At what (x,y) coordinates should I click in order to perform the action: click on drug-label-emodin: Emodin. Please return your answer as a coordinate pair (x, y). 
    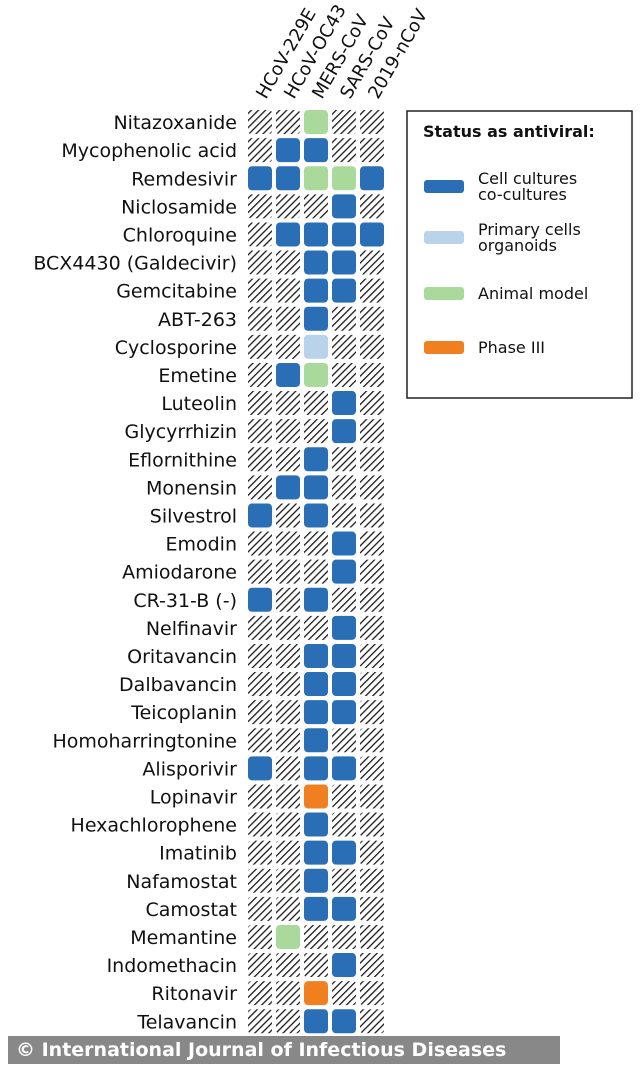
    Looking at the image, I should click on (201, 545).